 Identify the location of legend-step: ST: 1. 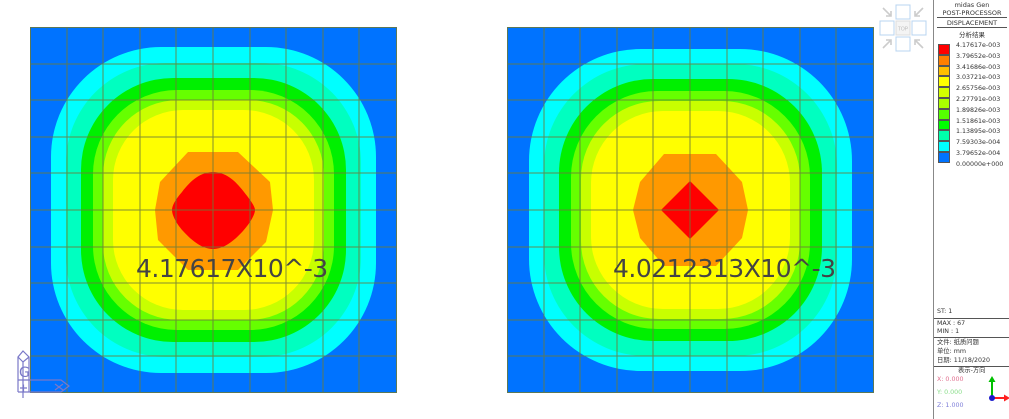
(945, 311).